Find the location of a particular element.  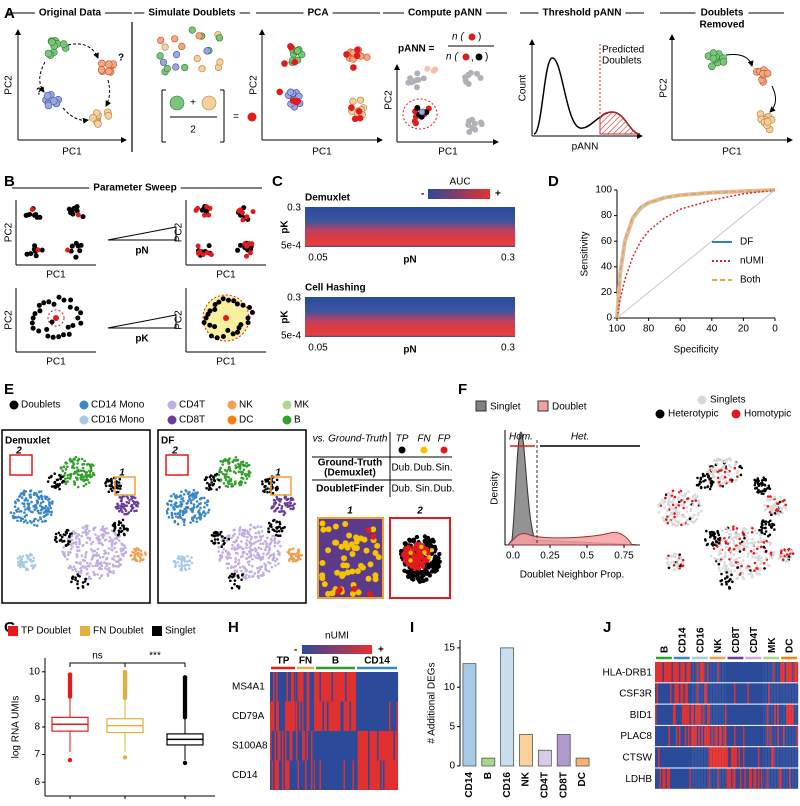

arrow is located at coordinates (83, 51).